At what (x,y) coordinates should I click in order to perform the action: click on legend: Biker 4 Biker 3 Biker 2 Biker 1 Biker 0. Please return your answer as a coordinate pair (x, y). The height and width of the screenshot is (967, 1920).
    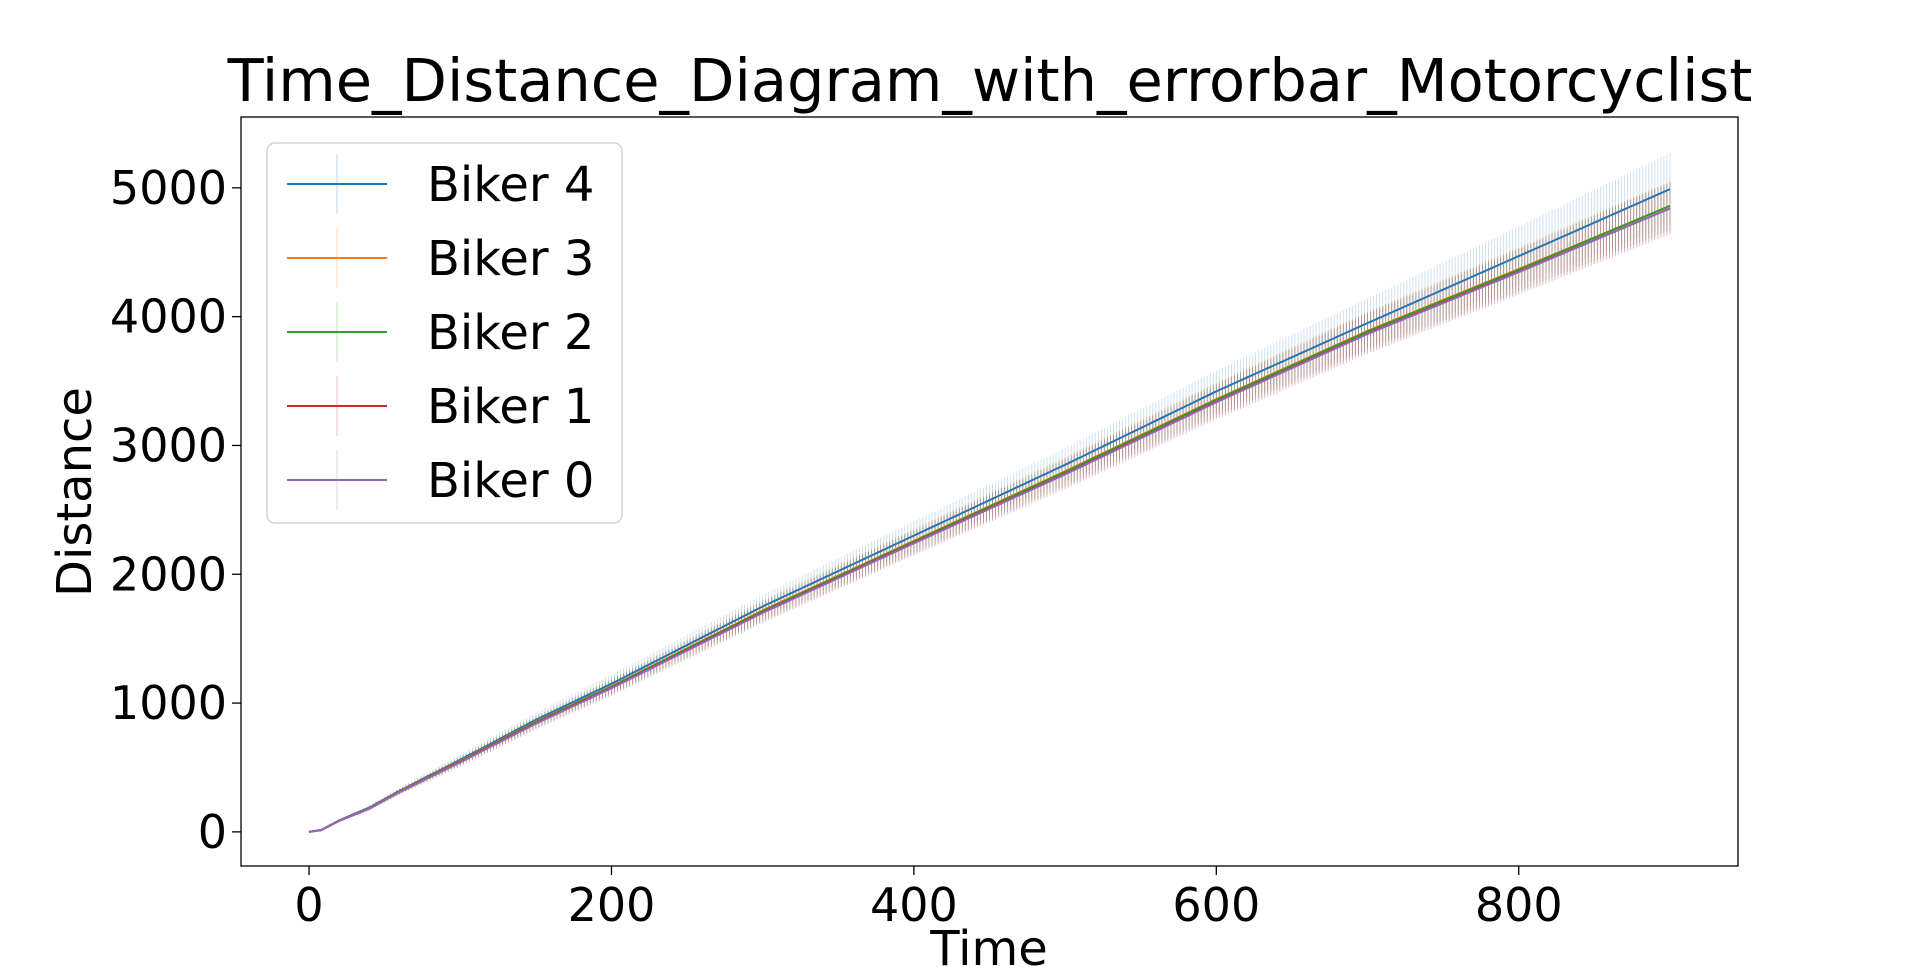
    Looking at the image, I should click on (444, 333).